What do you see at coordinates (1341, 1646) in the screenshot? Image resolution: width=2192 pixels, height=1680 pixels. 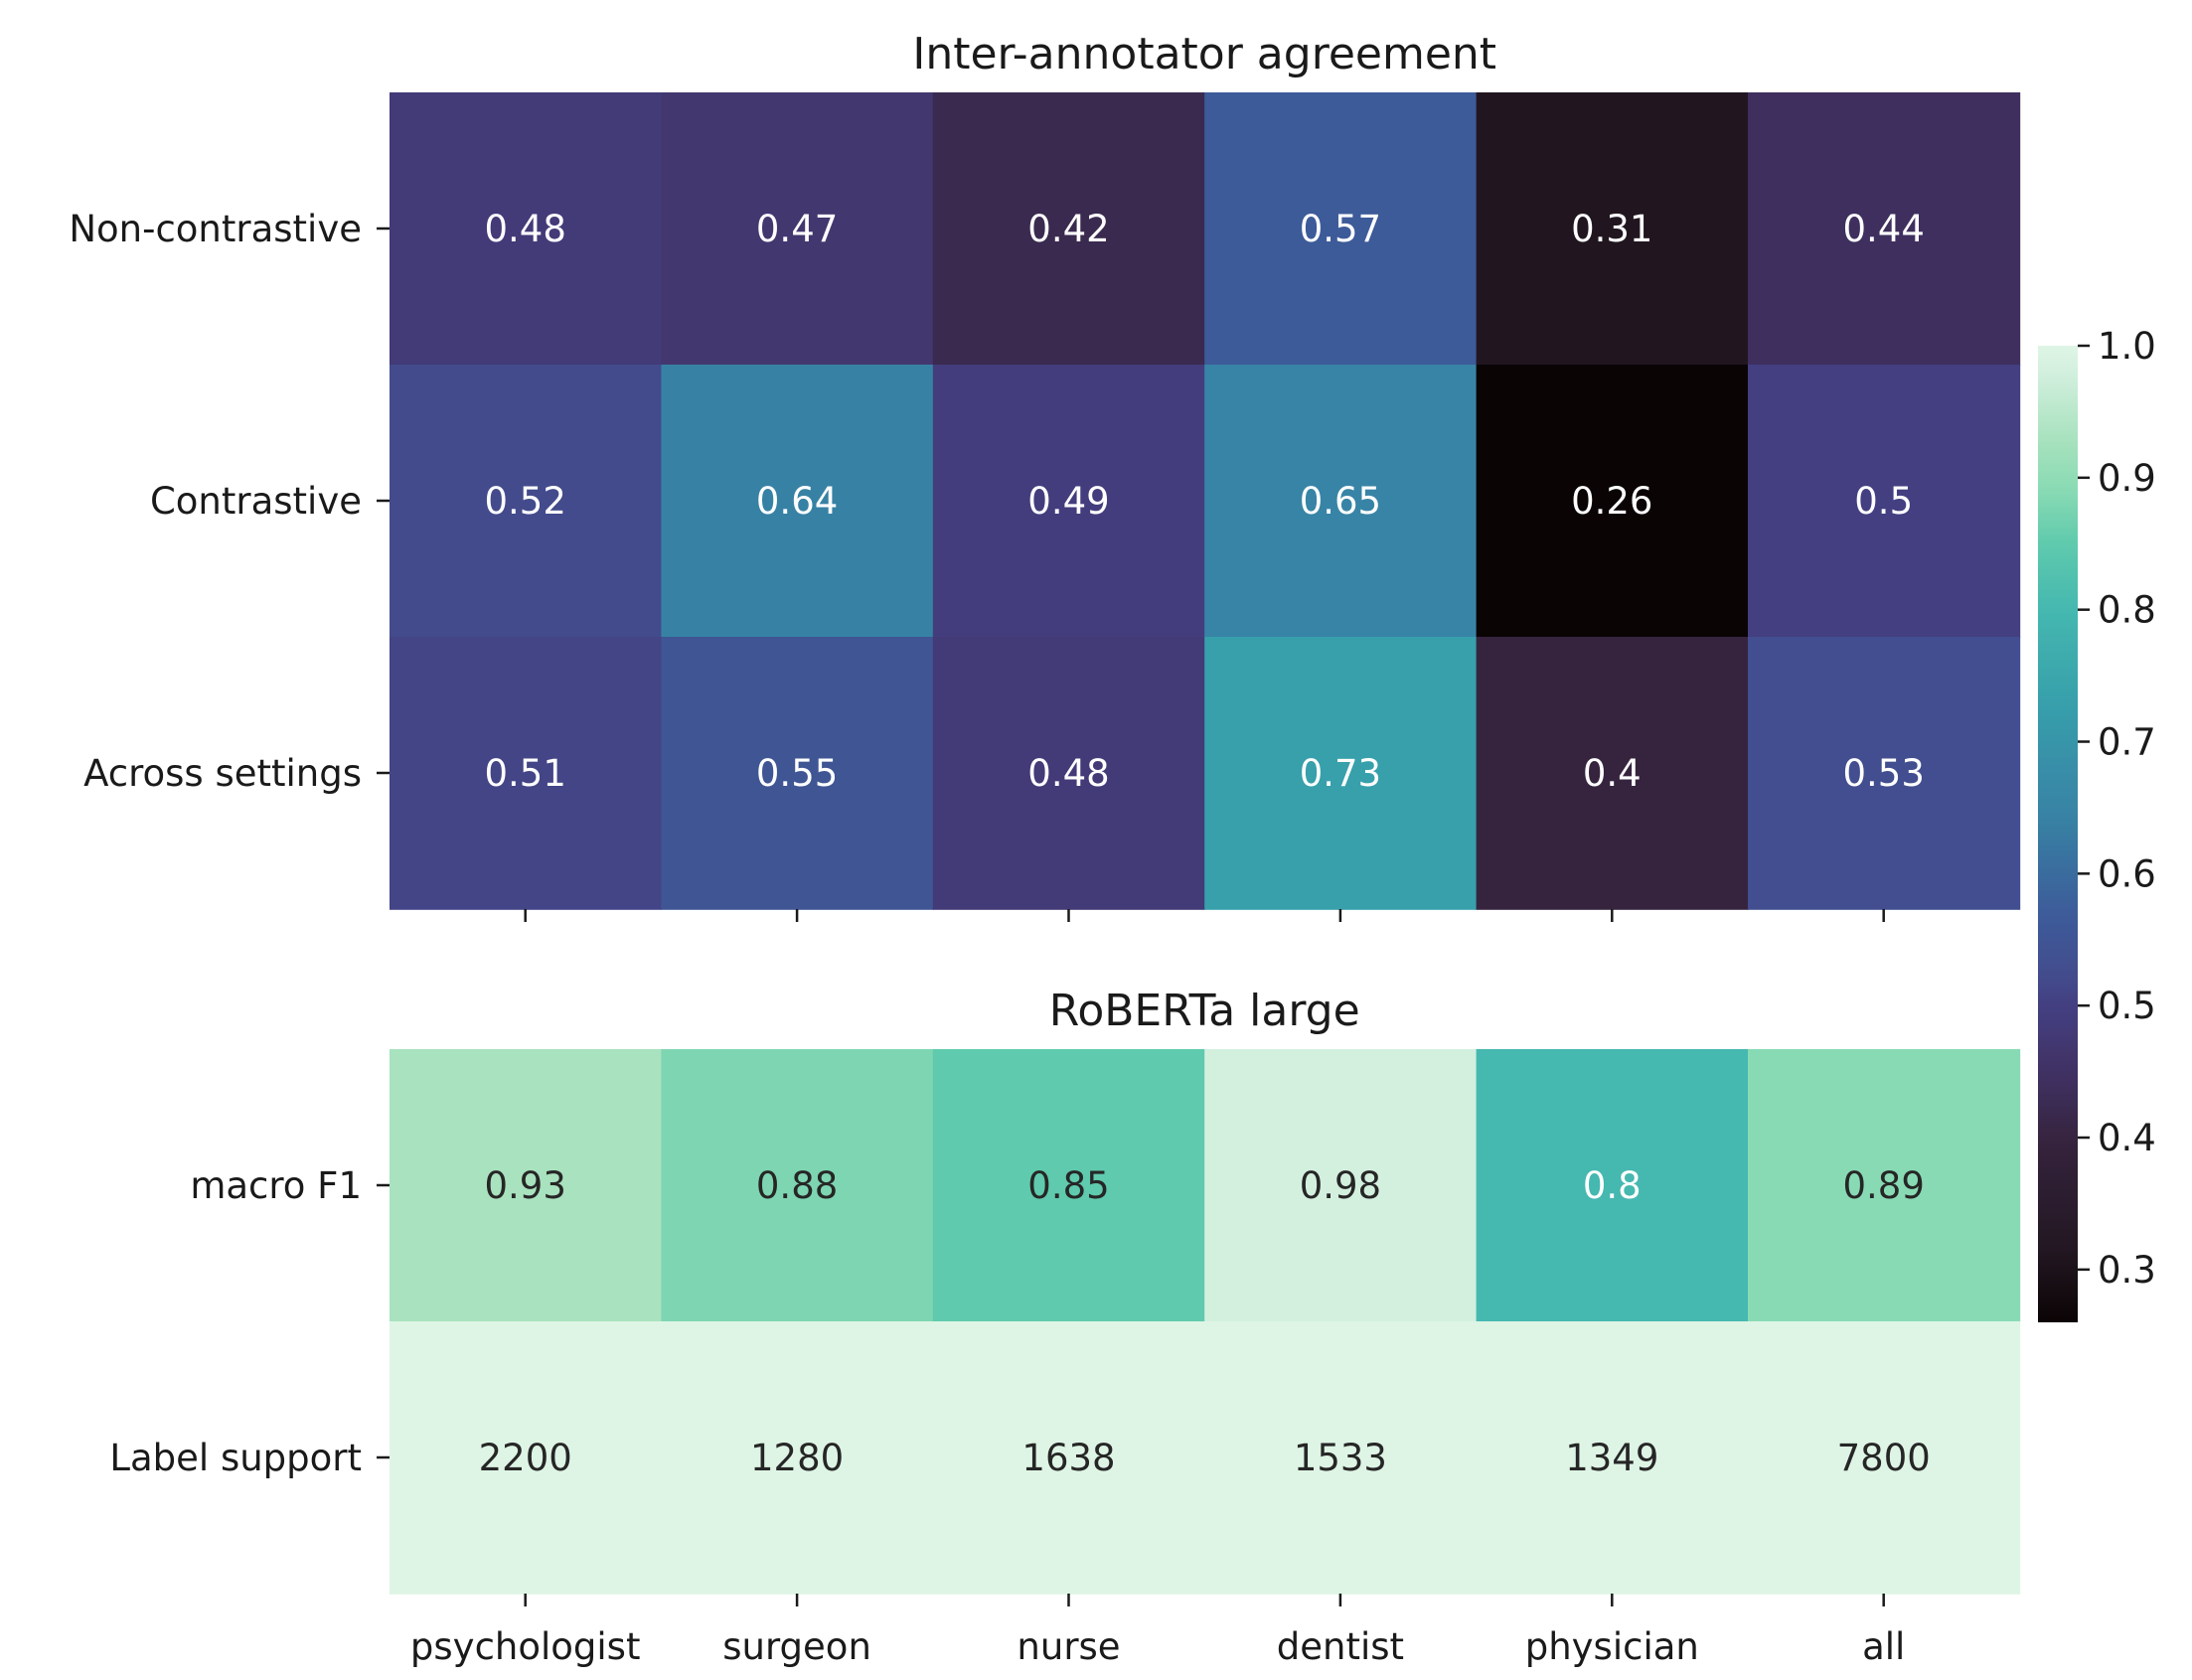 I see `x-tick-label: dentist` at bounding box center [1341, 1646].